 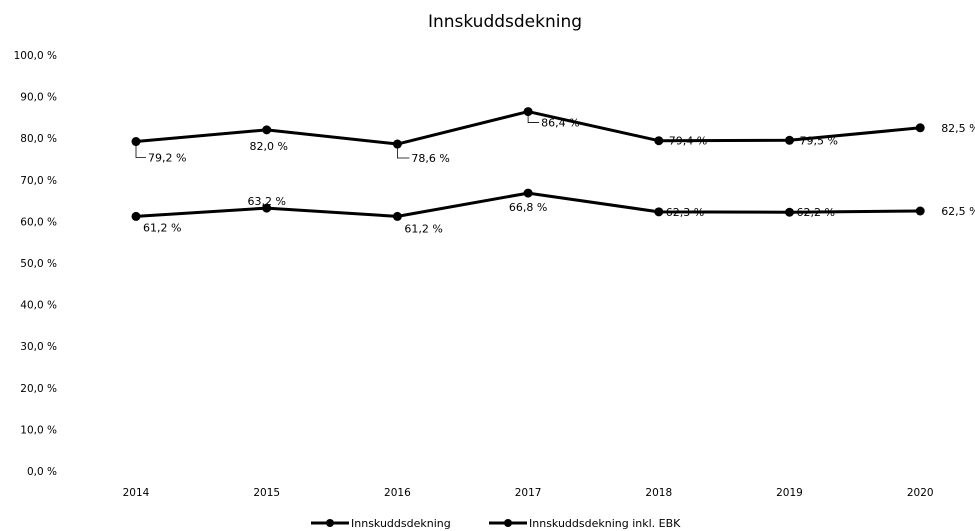 I want to click on data-label: 62,2 %, so click(x=816, y=212).